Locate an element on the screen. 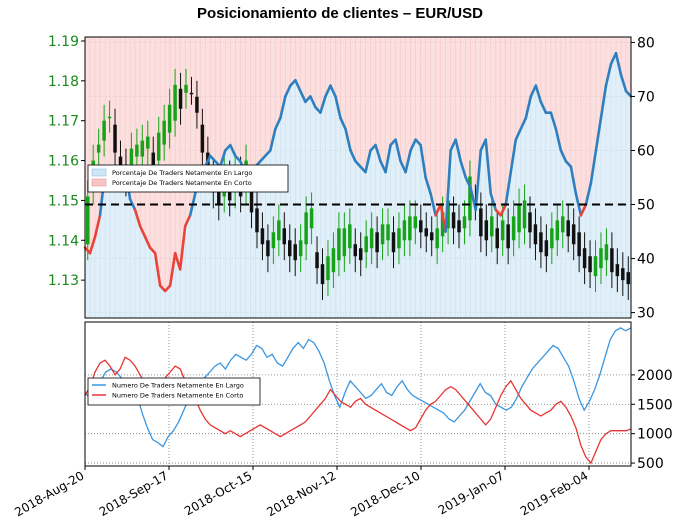 The width and height of the screenshot is (680, 524). legend-label: Numero De Traders Netamente En Corto is located at coordinates (177, 396).